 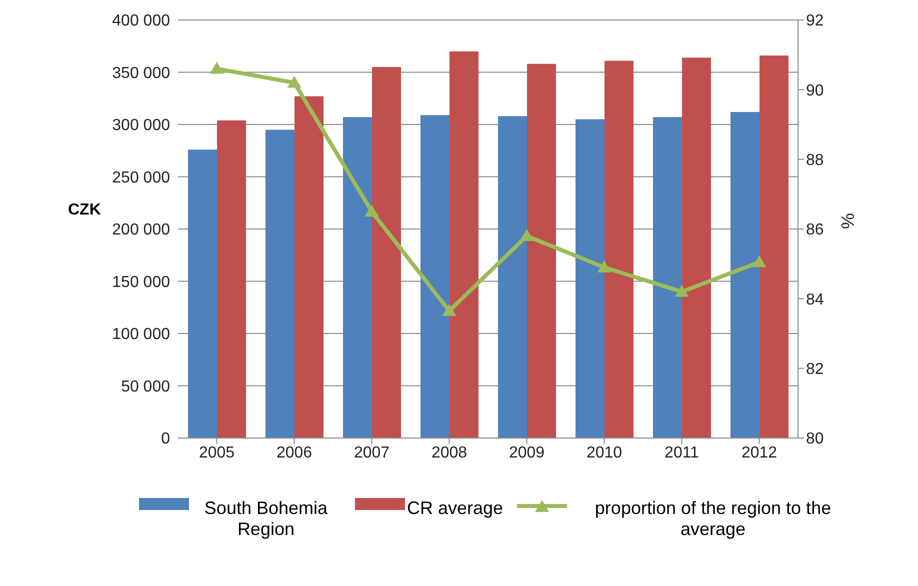 I want to click on y2-tick-label: 86, so click(x=815, y=230).